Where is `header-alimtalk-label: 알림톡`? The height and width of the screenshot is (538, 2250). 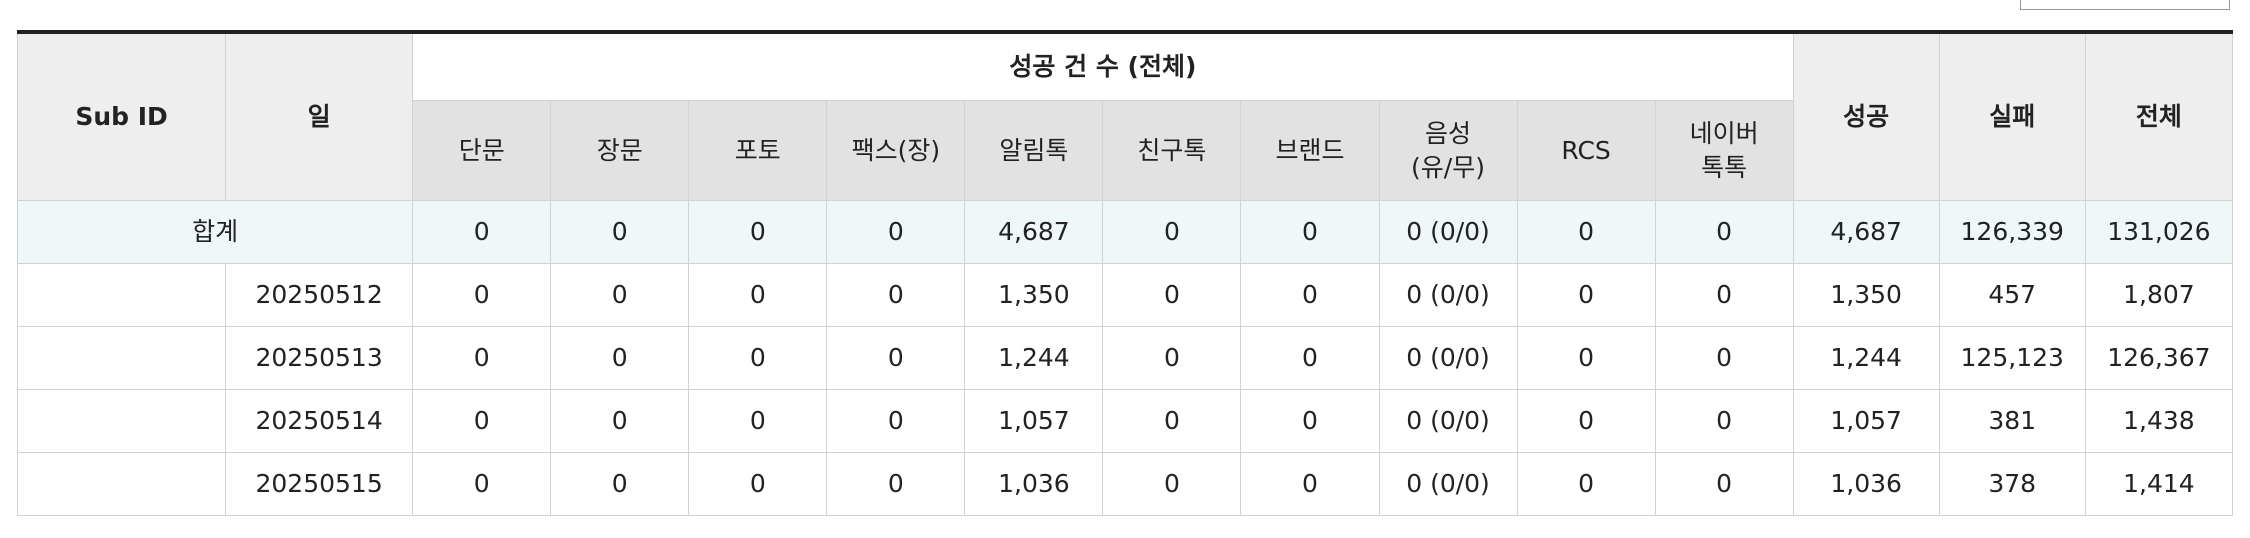
header-alimtalk-label: 알림톡 is located at coordinates (1034, 150).